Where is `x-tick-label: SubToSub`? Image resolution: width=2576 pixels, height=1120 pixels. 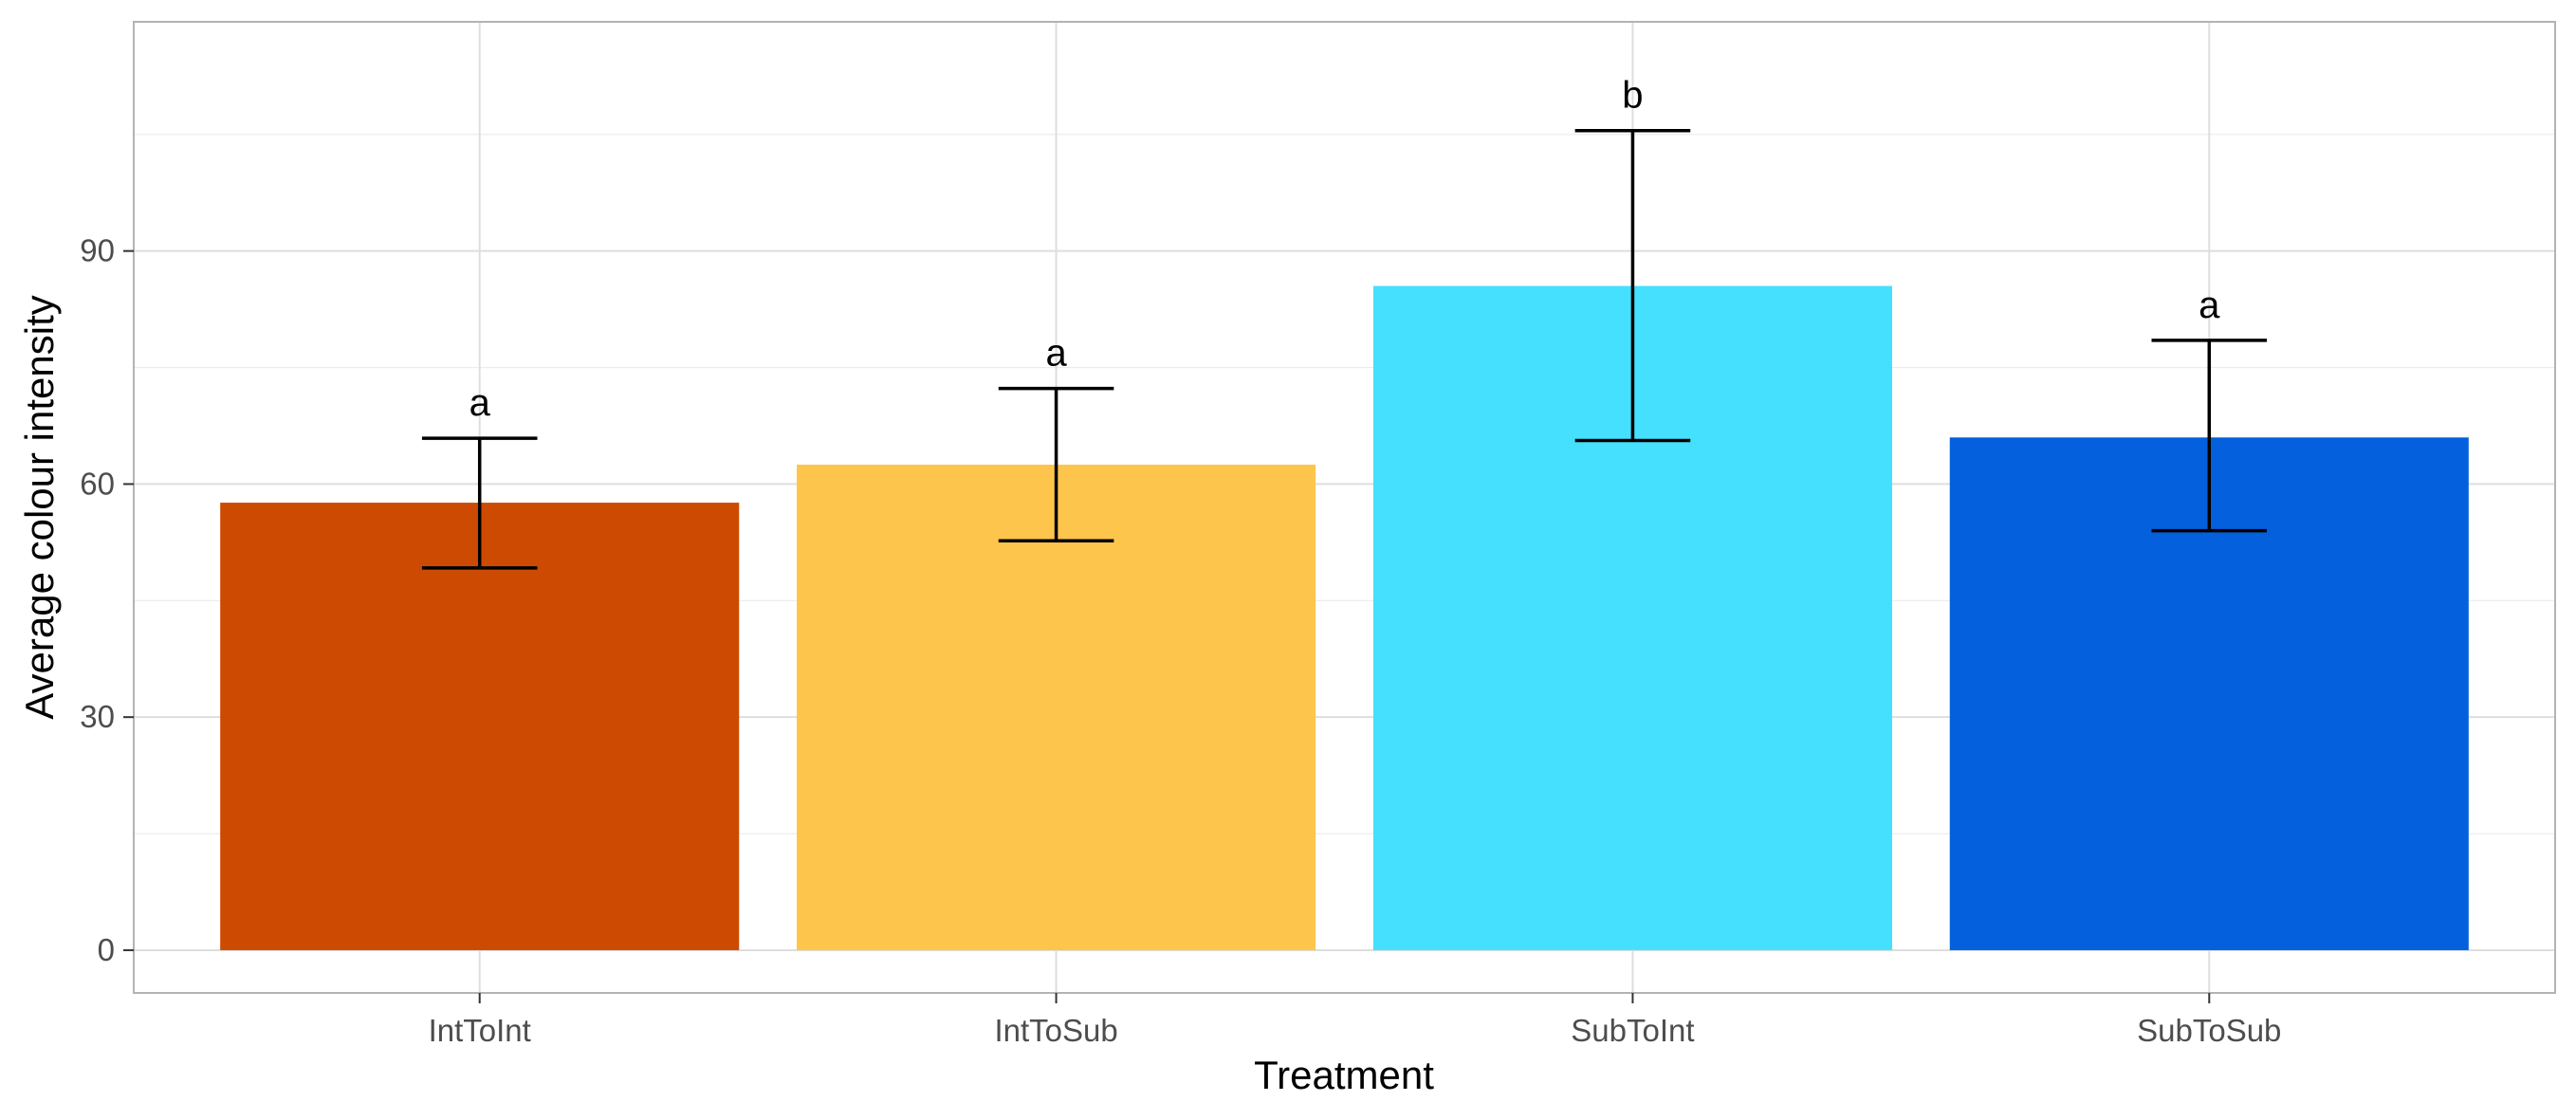
x-tick-label: SubToSub is located at coordinates (2209, 1030).